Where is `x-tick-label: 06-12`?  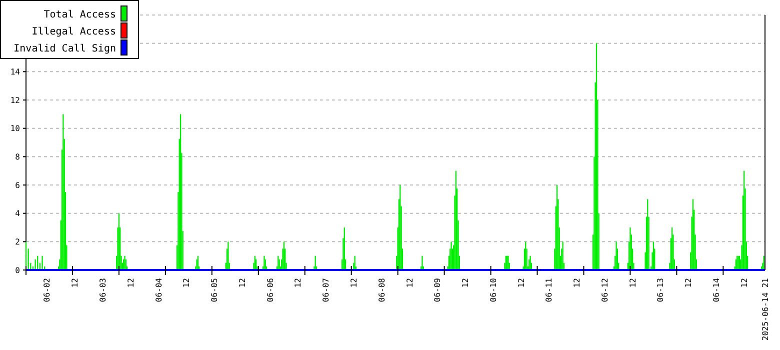
x-tick-label: 06-12 is located at coordinates (605, 290).